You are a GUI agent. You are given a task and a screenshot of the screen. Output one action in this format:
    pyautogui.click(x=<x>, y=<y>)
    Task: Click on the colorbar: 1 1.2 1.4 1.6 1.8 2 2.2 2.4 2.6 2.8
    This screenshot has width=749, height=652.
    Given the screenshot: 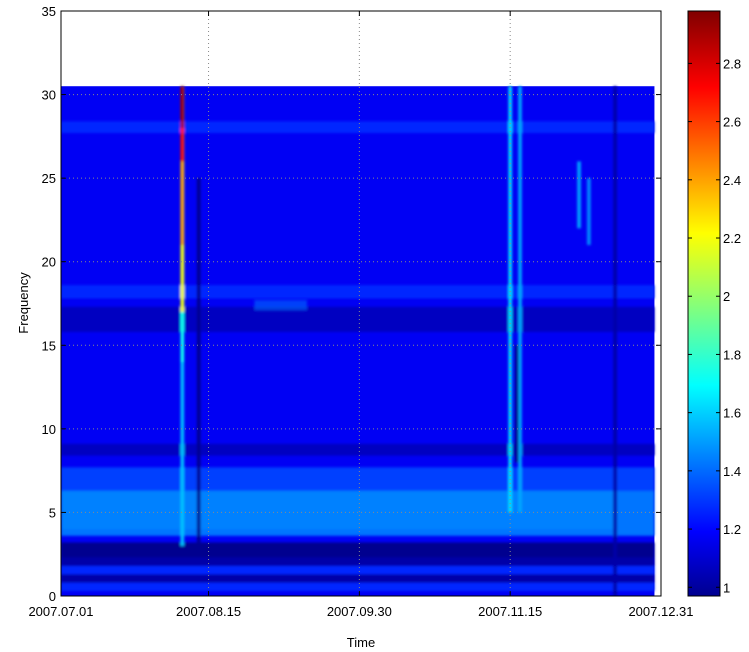 What is the action you would take?
    pyautogui.click(x=714, y=303)
    